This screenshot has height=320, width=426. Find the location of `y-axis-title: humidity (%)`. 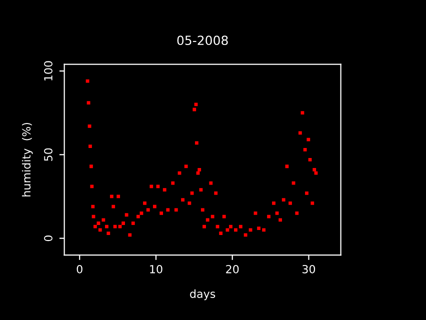

y-axis-title: humidity (%) is located at coordinates (27, 159).